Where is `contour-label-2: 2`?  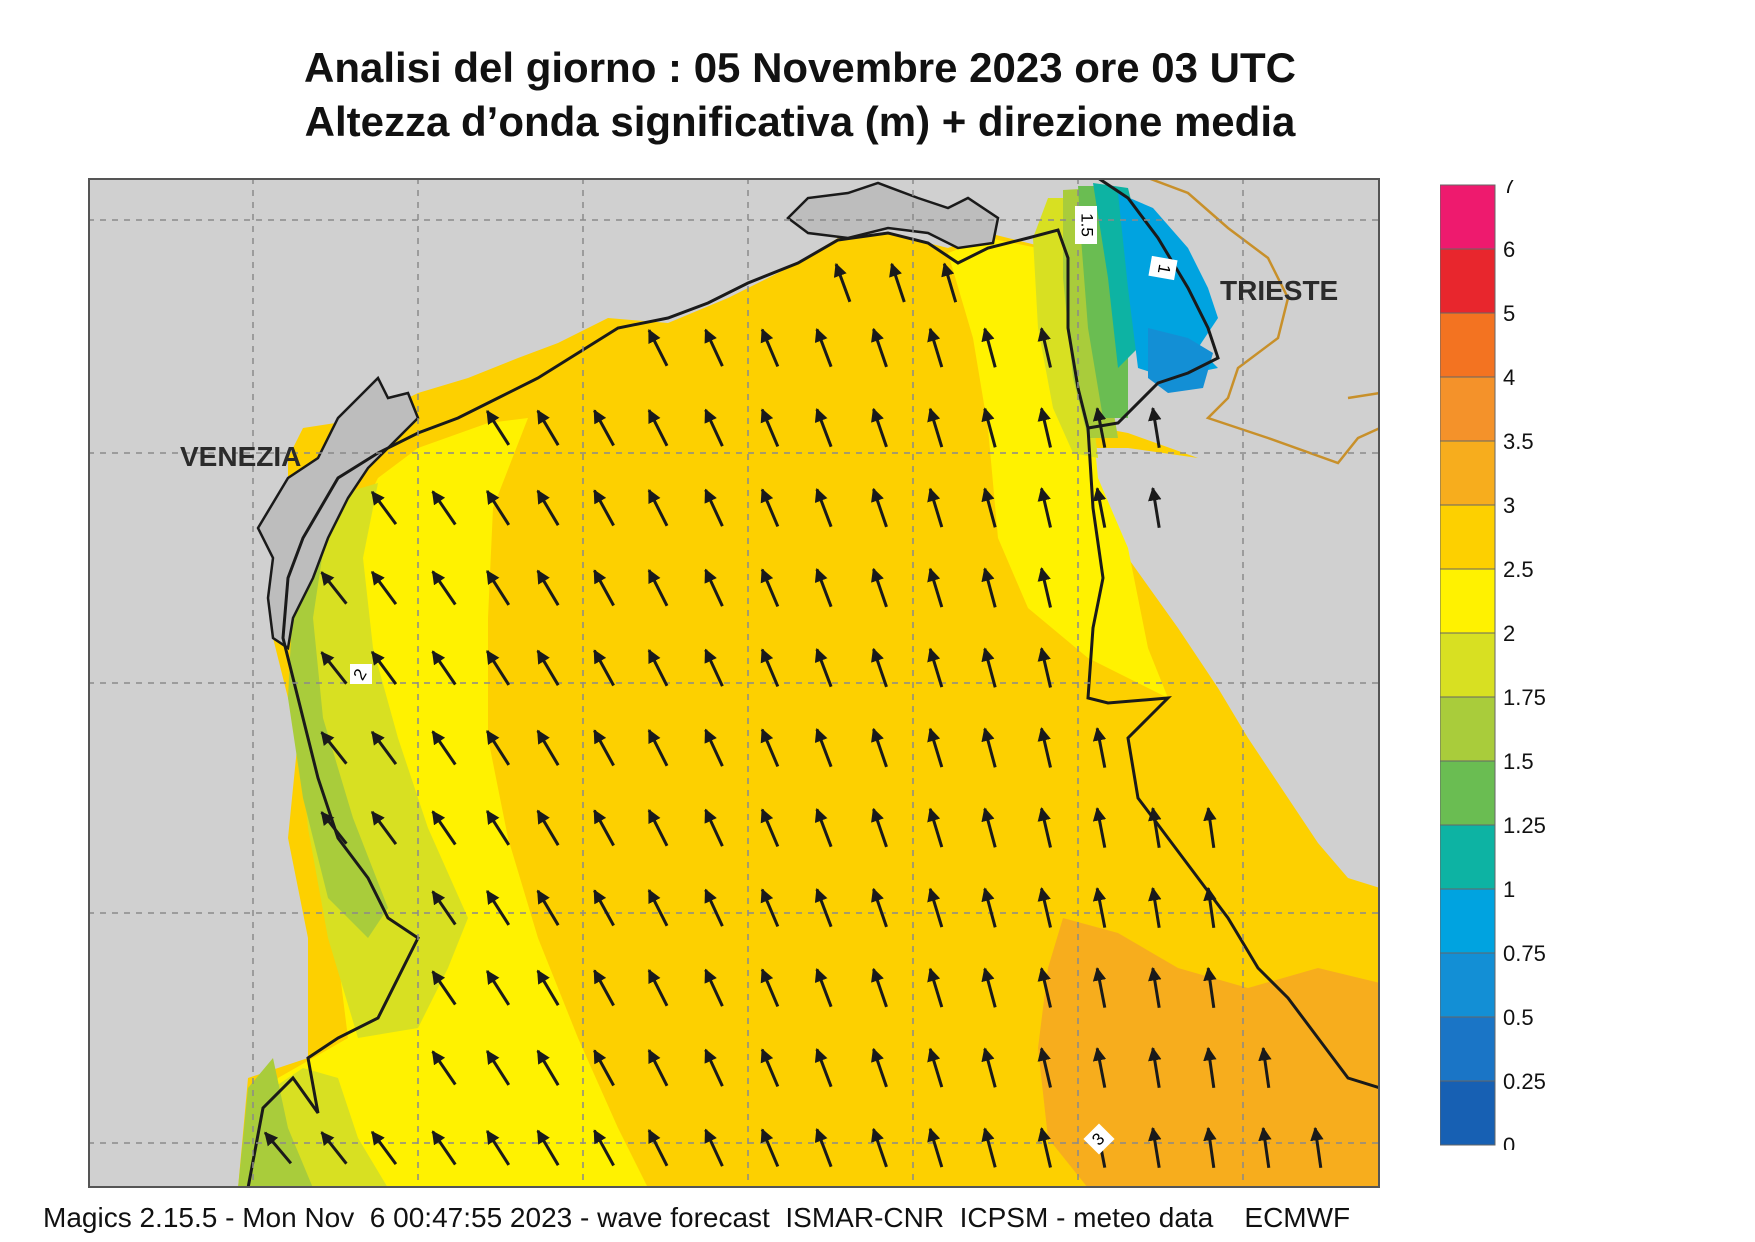 contour-label-2: 2 is located at coordinates (361, 674).